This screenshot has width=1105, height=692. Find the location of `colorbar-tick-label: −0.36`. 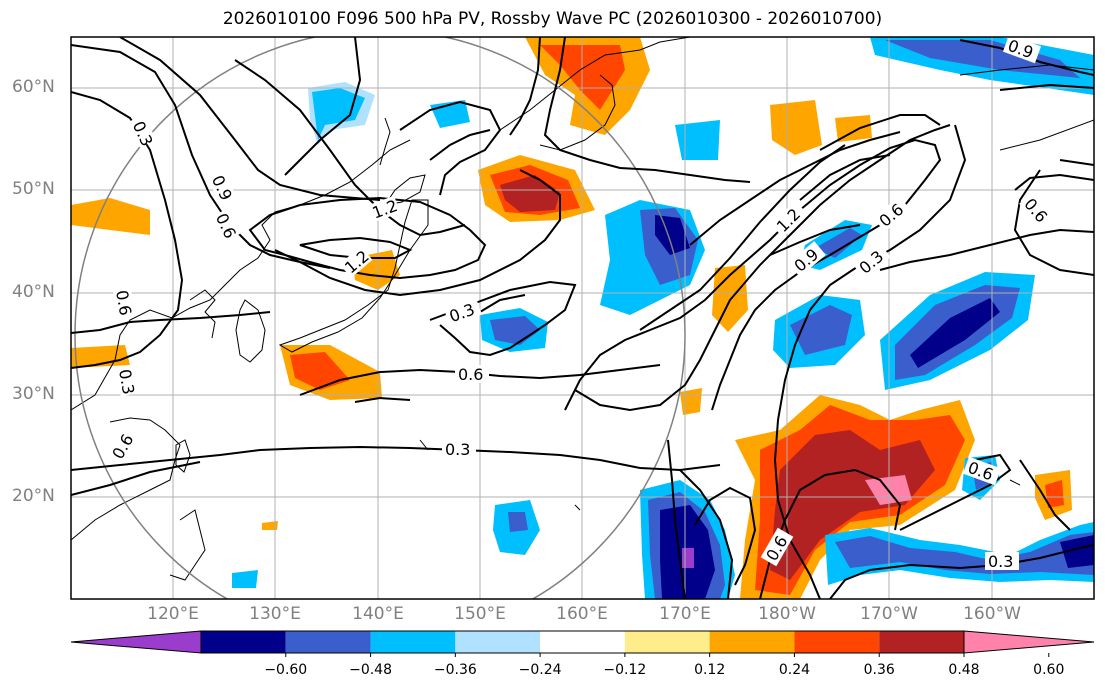

colorbar-tick-label: −0.36 is located at coordinates (455, 670).